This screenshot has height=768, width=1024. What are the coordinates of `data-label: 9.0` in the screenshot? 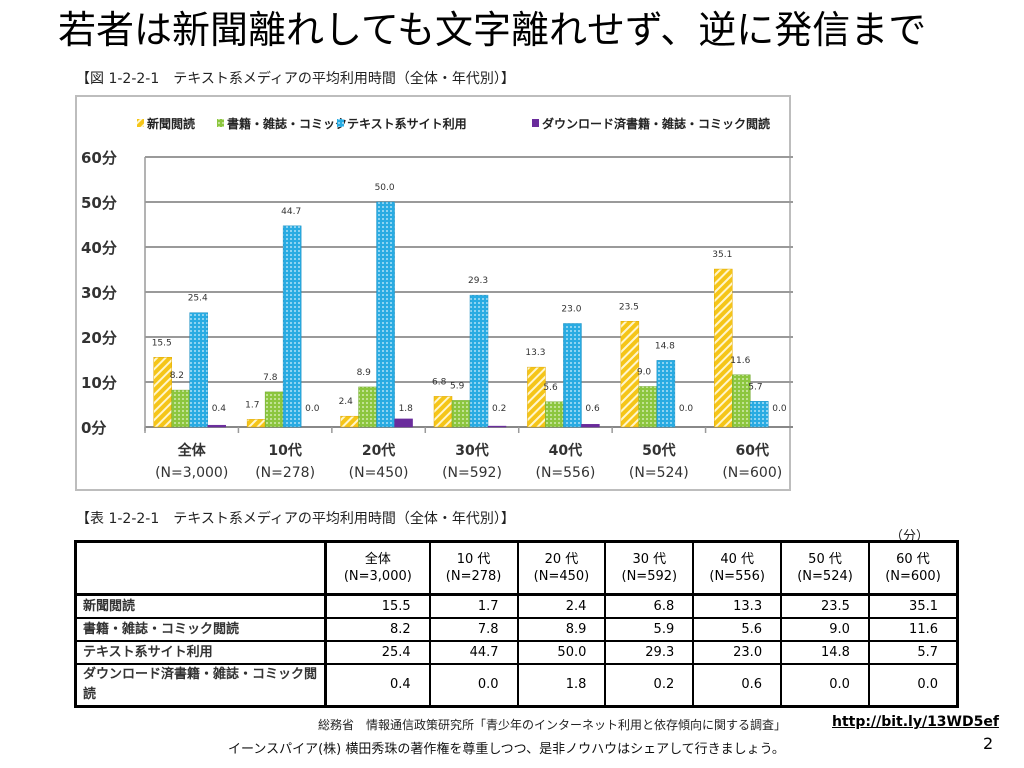 It's located at (644, 373).